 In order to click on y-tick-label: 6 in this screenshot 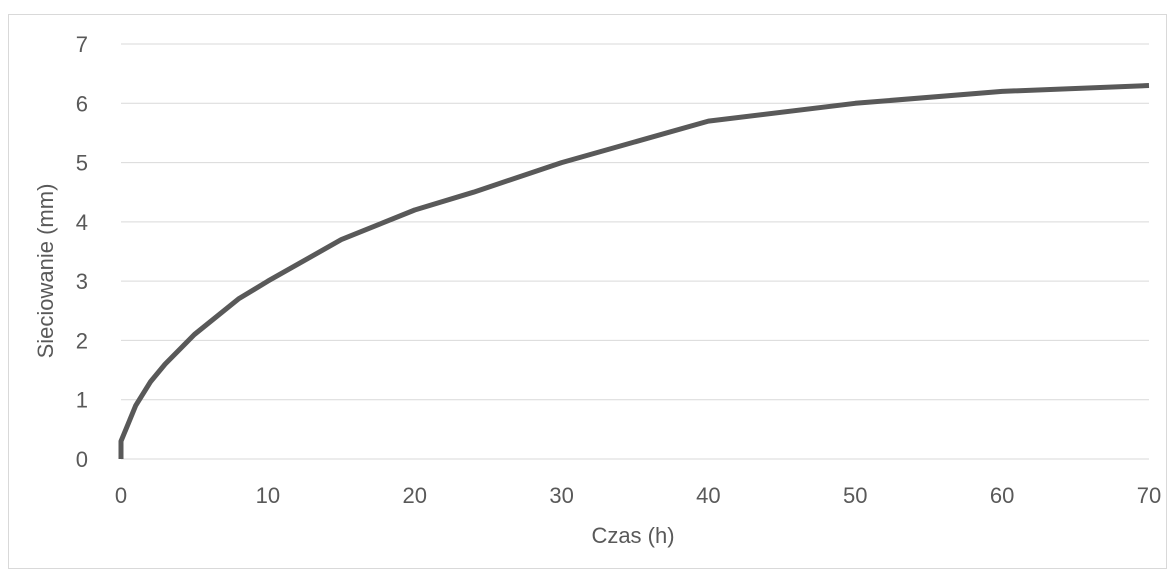, I will do `click(82, 103)`.